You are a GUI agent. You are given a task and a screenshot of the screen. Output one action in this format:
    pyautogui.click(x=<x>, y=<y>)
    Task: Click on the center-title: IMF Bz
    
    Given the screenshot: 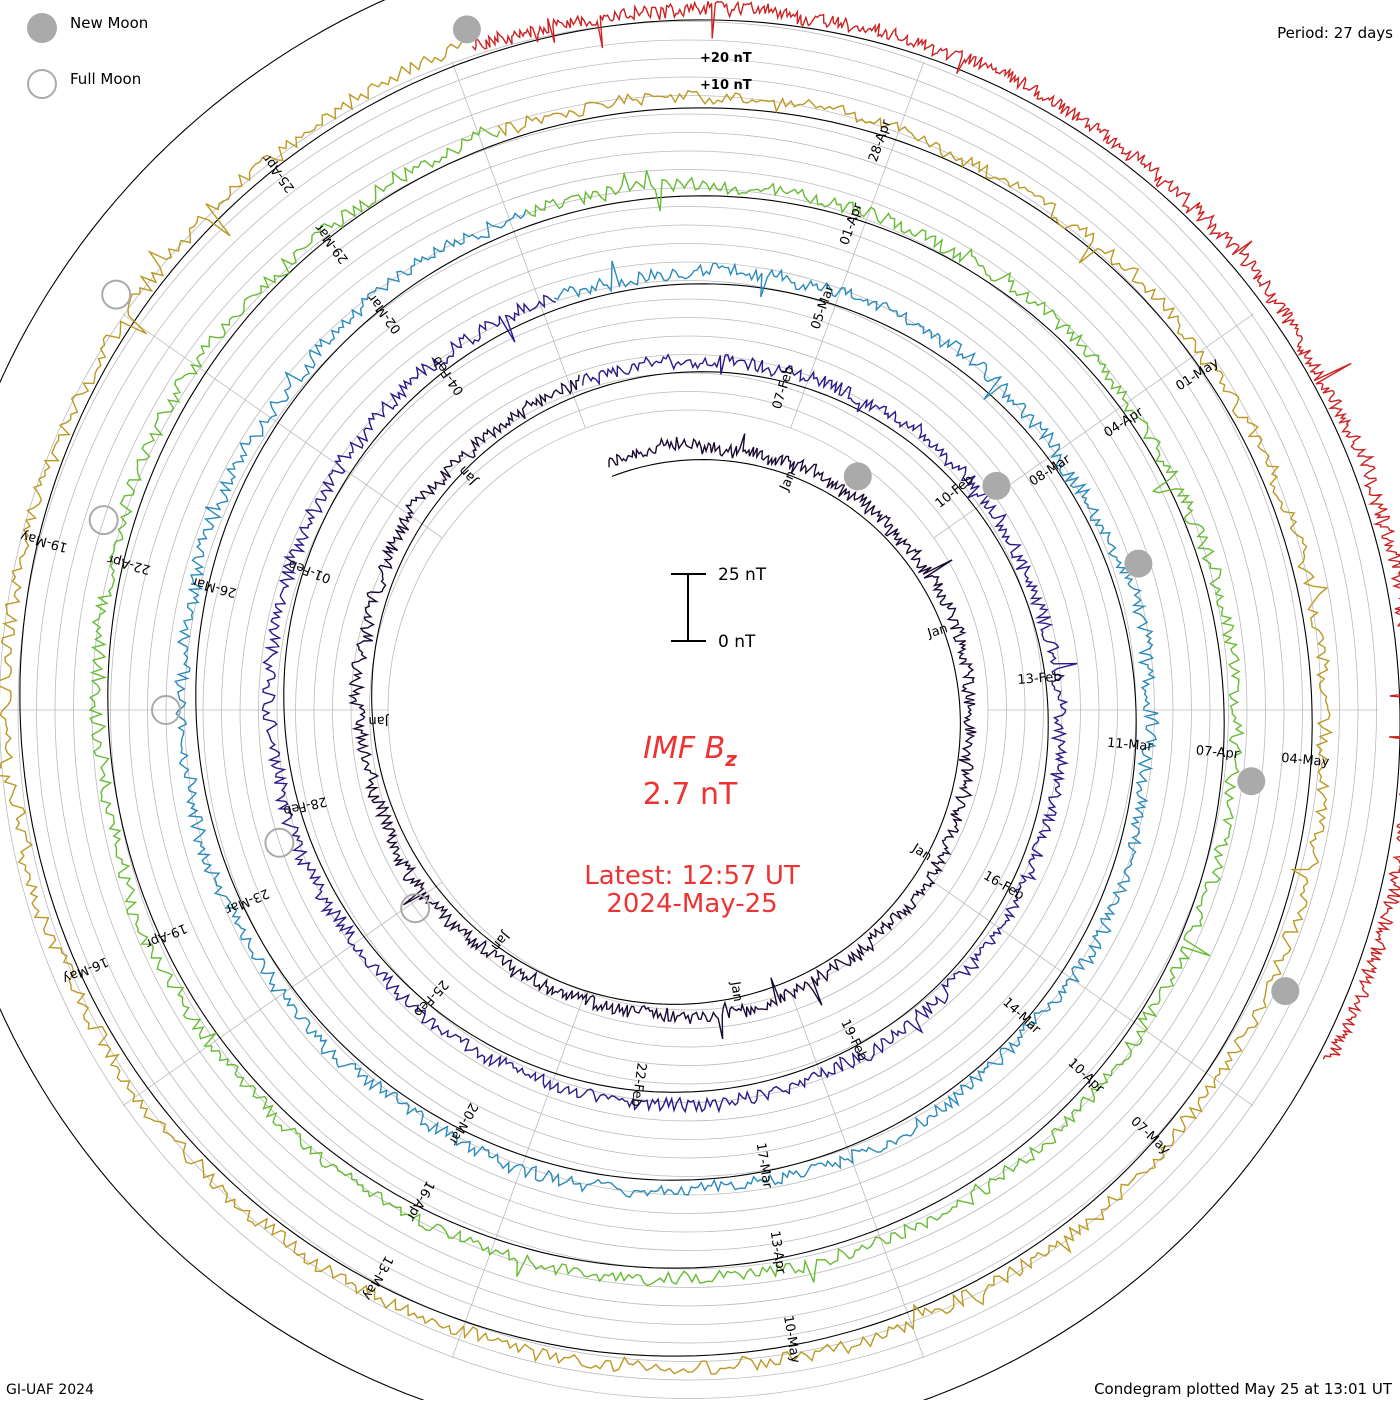 What is the action you would take?
    pyautogui.click(x=690, y=751)
    